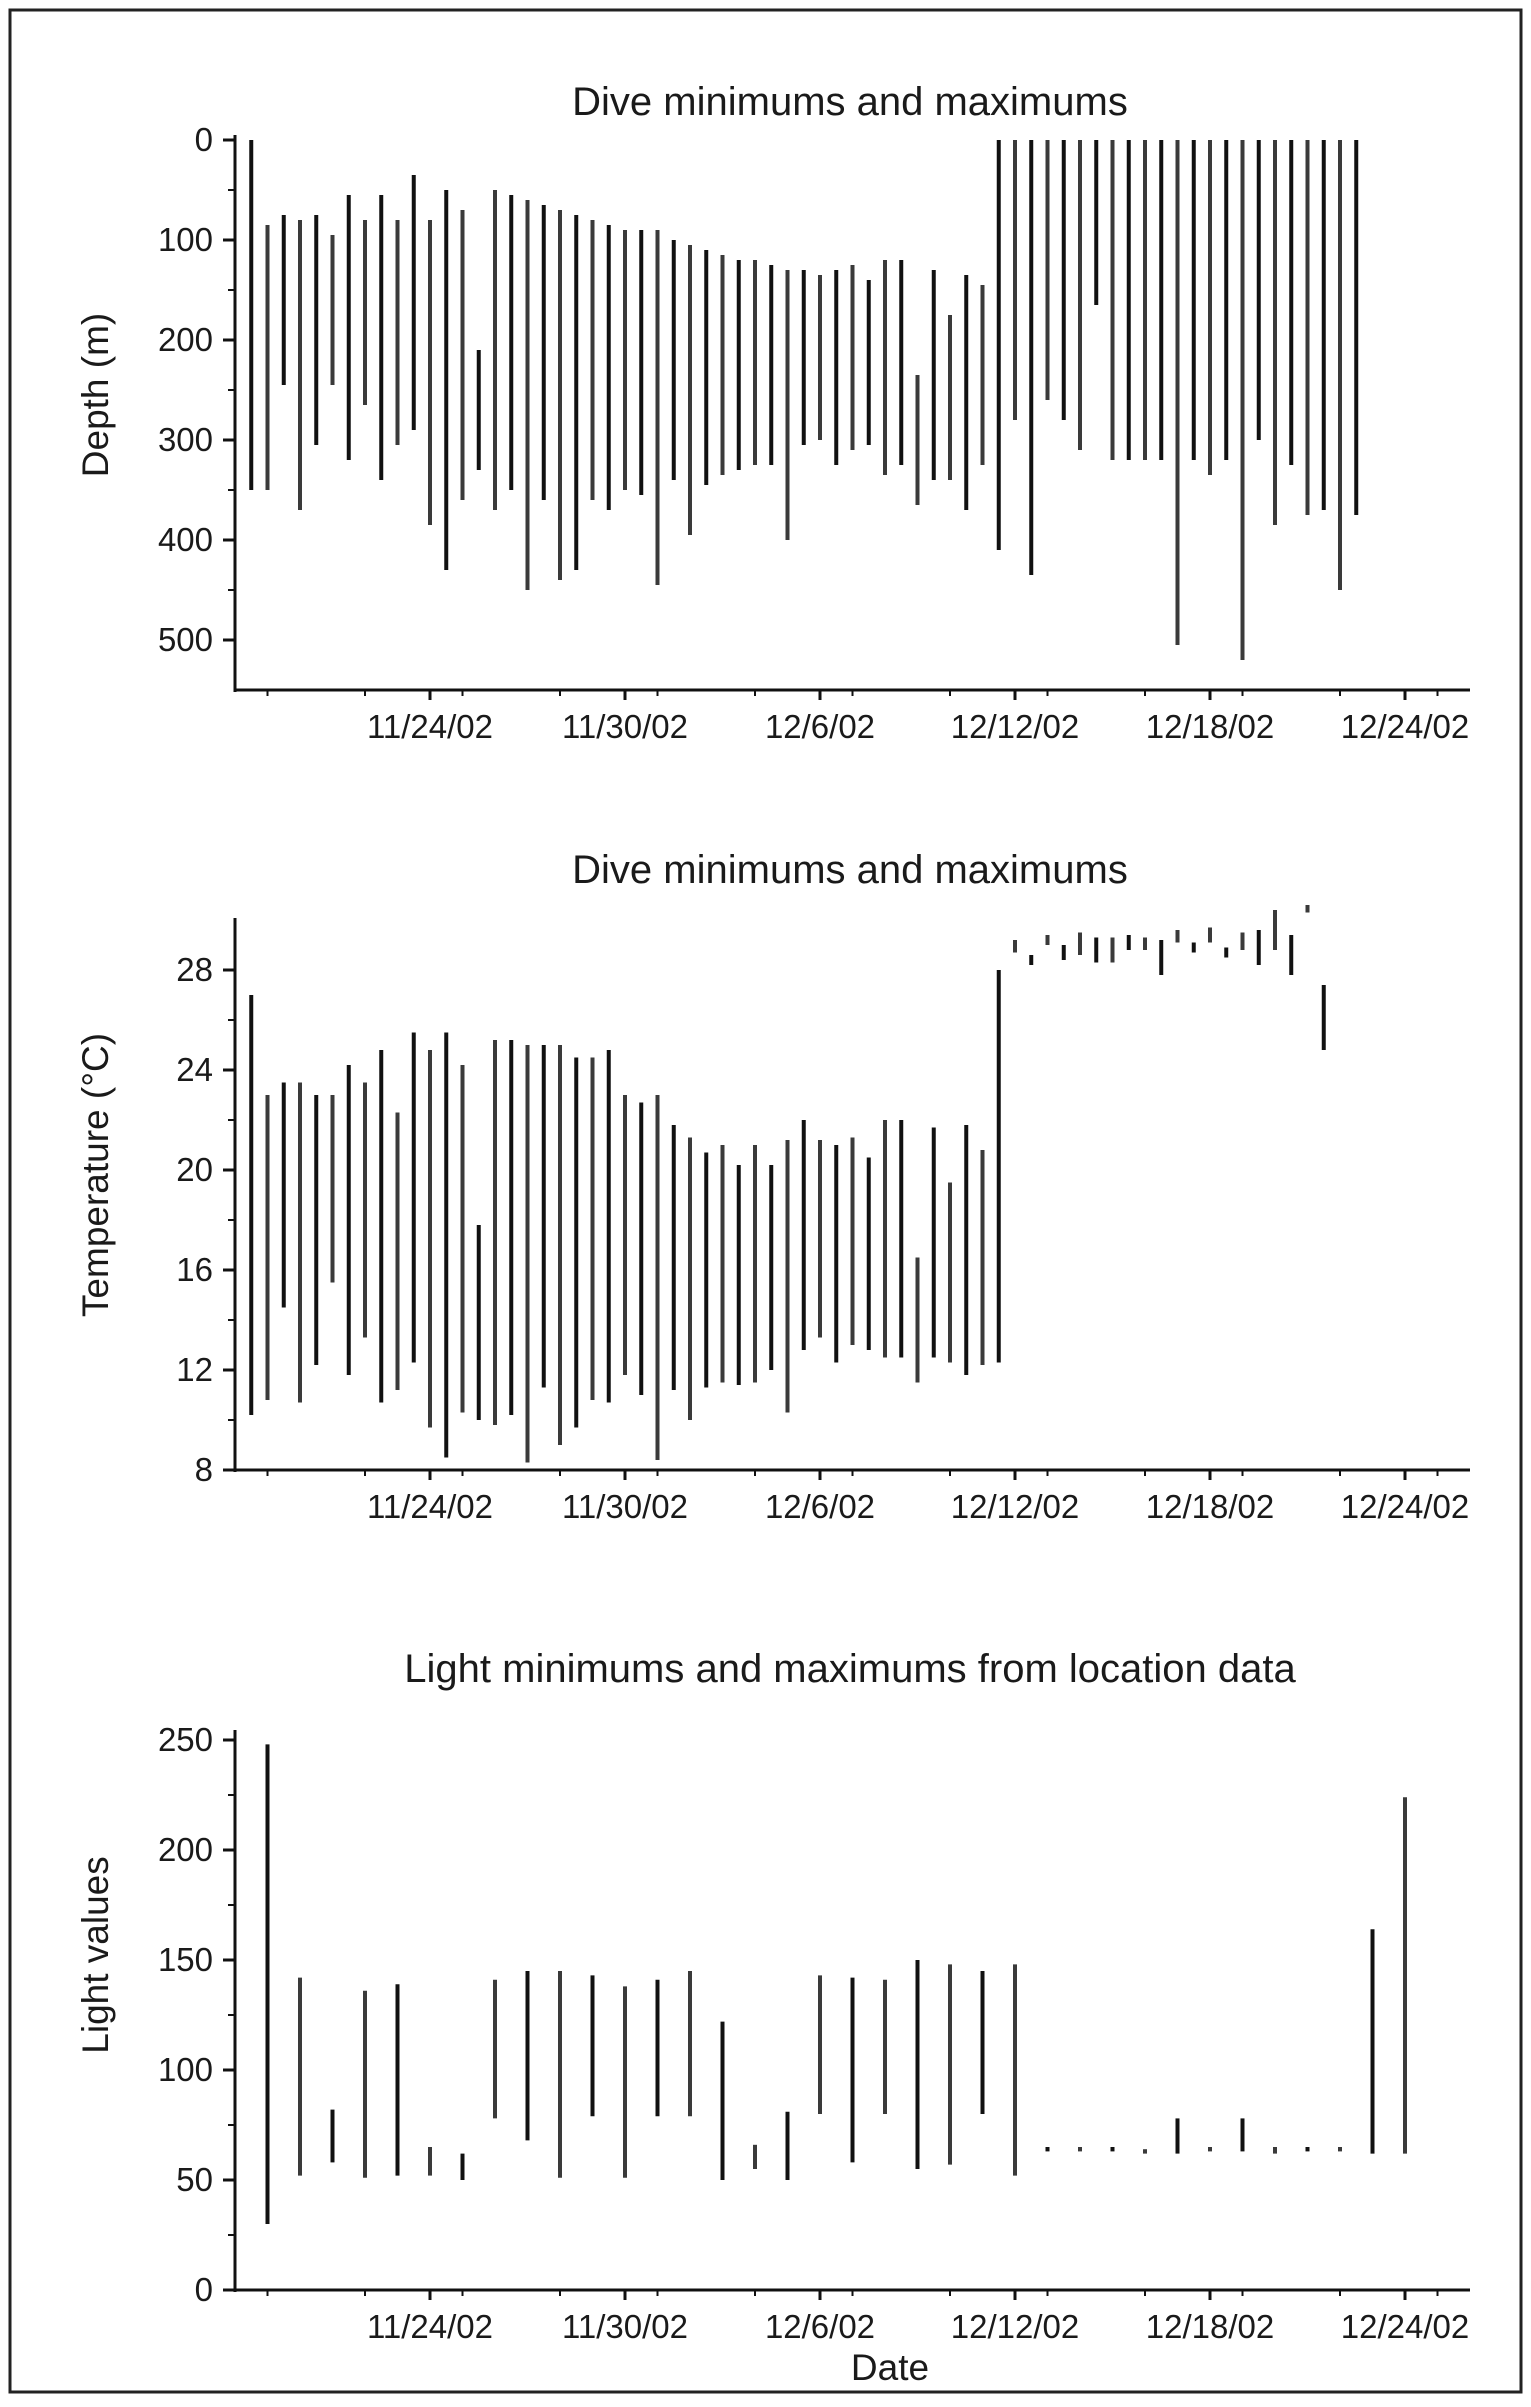 The height and width of the screenshot is (2407, 1531). Describe the element at coordinates (95, 395) in the screenshot. I see `depth-y-axis-label: Depth (m)` at that location.